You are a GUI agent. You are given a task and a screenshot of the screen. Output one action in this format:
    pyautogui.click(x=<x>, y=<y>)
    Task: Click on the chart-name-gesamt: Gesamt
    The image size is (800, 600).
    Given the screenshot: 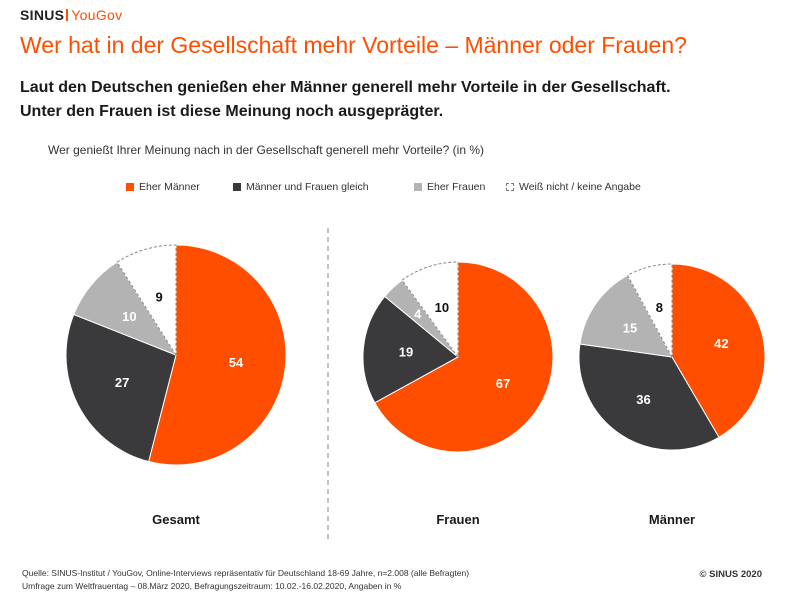 What is the action you would take?
    pyautogui.click(x=176, y=519)
    